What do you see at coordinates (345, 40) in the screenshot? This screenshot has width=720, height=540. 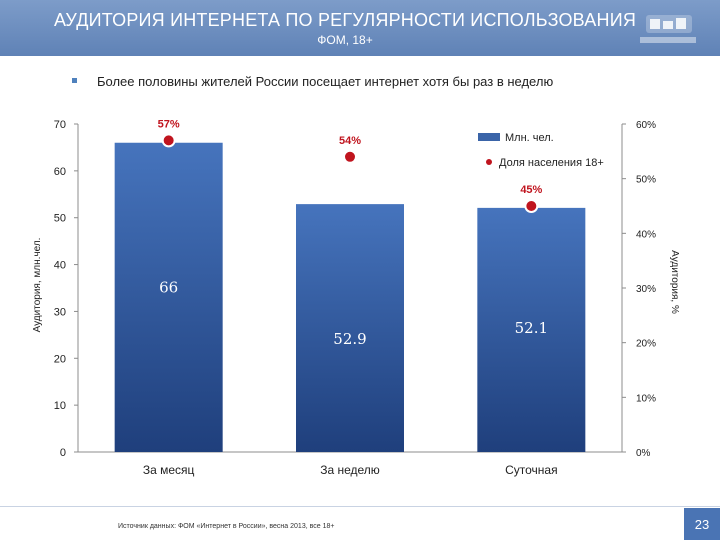 I see `slide-subtitle: ФОМ, 18+` at bounding box center [345, 40].